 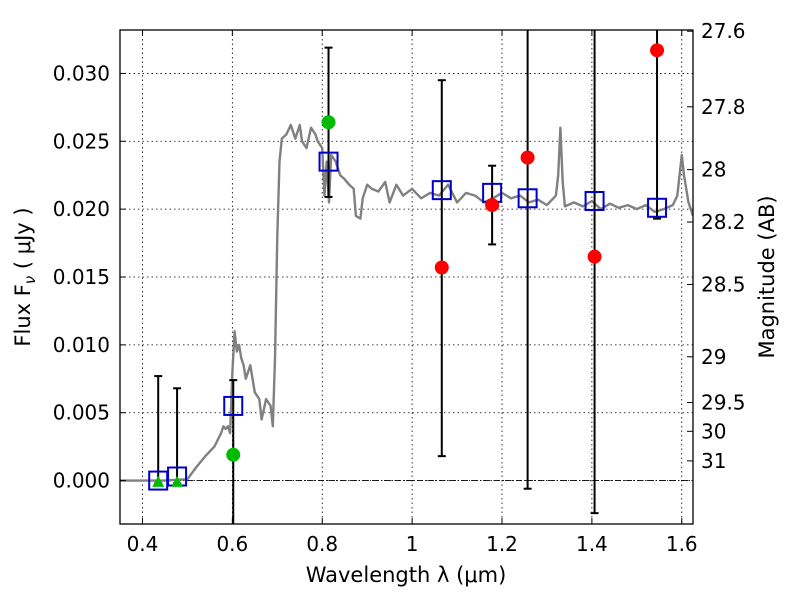 What do you see at coordinates (713, 170) in the screenshot?
I see `right-tick-label: 28` at bounding box center [713, 170].